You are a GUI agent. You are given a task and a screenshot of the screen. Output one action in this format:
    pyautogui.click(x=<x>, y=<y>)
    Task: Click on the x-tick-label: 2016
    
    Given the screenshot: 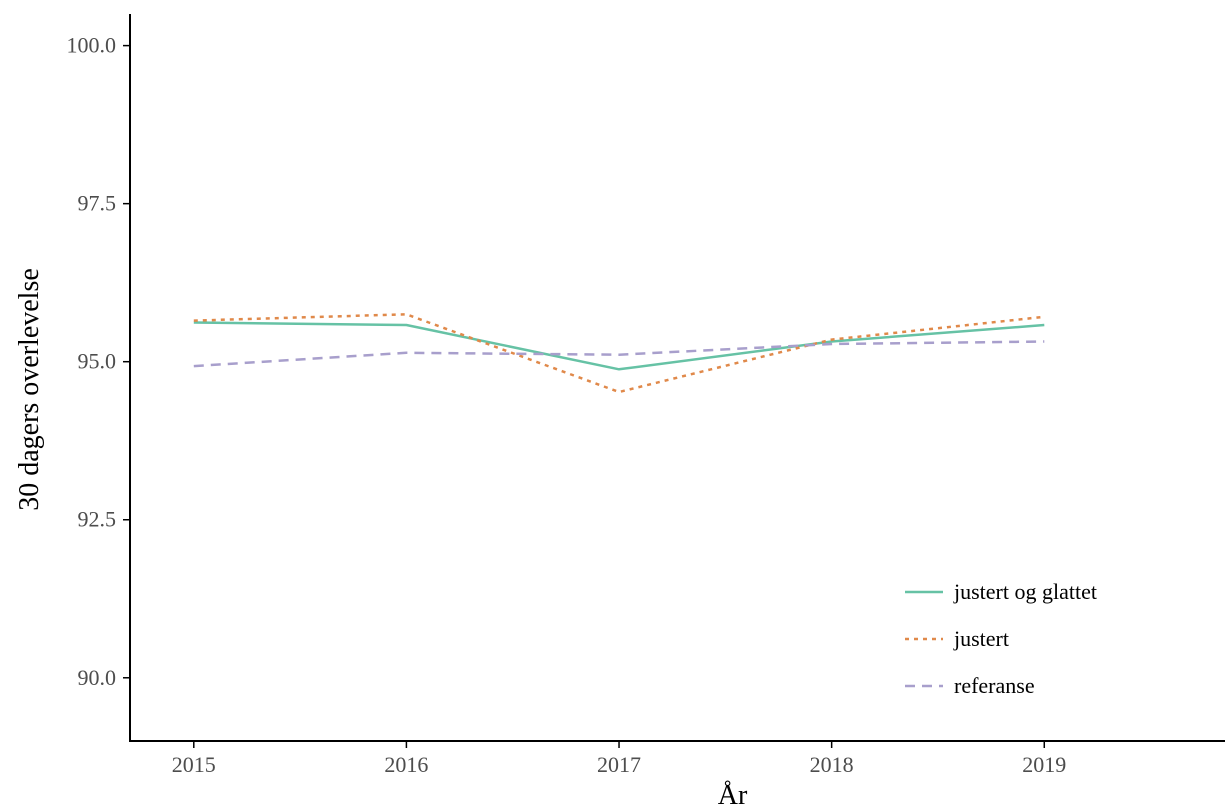 What is the action you would take?
    pyautogui.click(x=406, y=764)
    